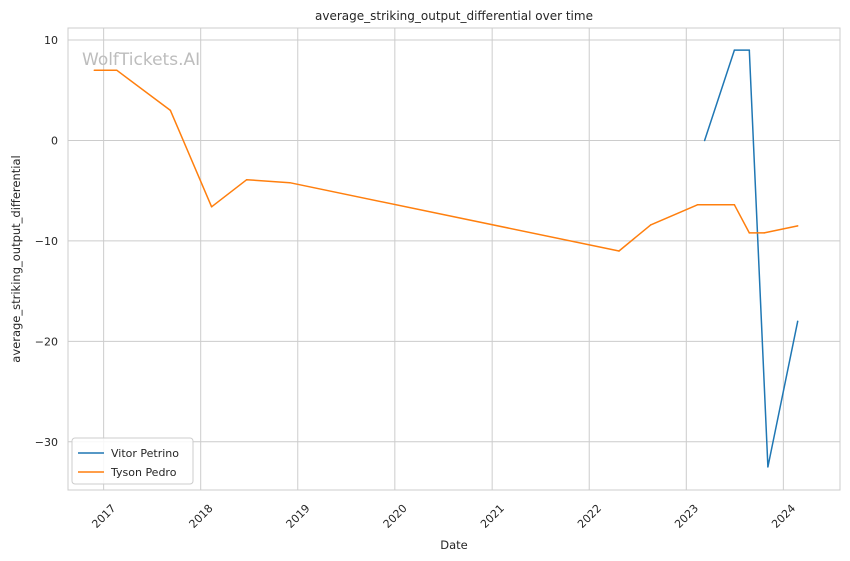 Image resolution: width=850 pixels, height=561 pixels. I want to click on y-tick-label: −10, so click(46, 241).